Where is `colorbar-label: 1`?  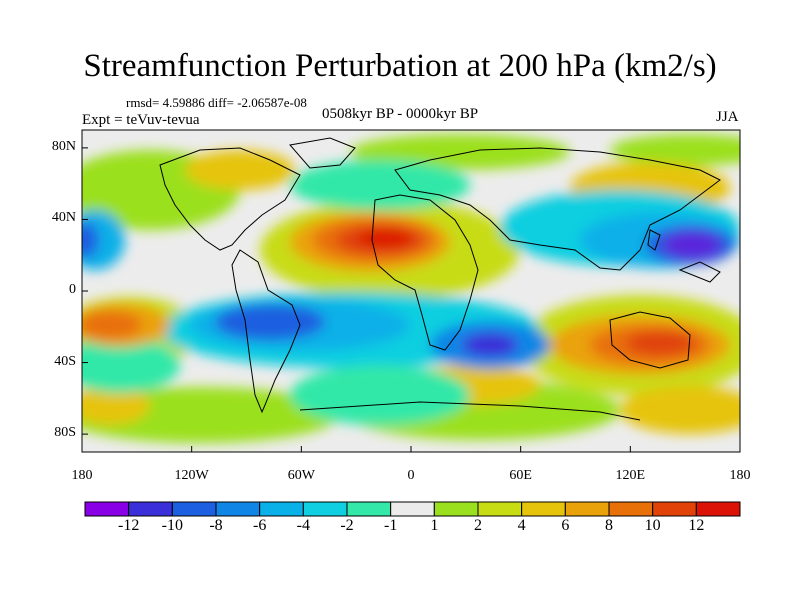 colorbar-label: 1 is located at coordinates (434, 525).